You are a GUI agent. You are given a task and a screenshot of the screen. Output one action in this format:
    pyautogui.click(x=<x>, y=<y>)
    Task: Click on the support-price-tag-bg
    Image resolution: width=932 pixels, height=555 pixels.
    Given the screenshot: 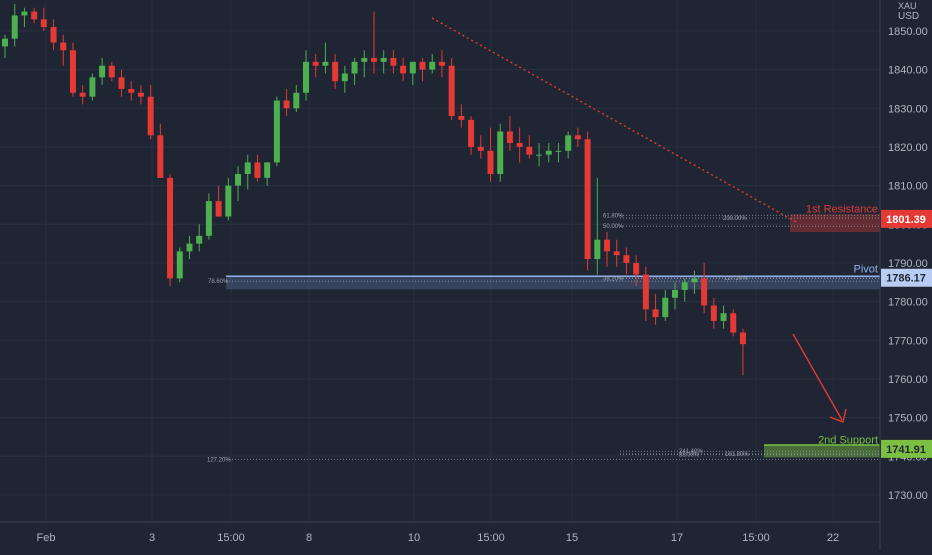 What is the action you would take?
    pyautogui.click(x=906, y=448)
    